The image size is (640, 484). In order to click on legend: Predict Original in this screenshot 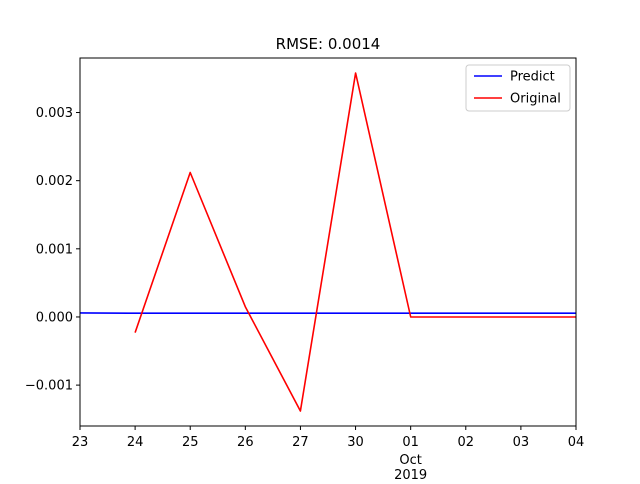, I will do `click(518, 88)`.